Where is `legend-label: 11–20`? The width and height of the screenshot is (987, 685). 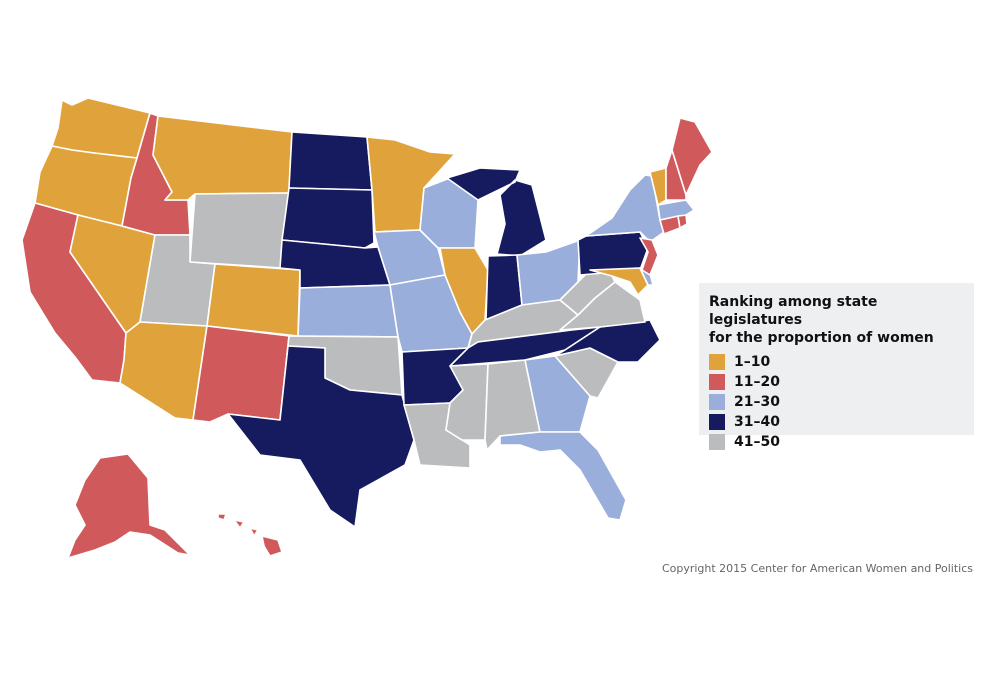 legend-label: 11–20 is located at coordinates (757, 382).